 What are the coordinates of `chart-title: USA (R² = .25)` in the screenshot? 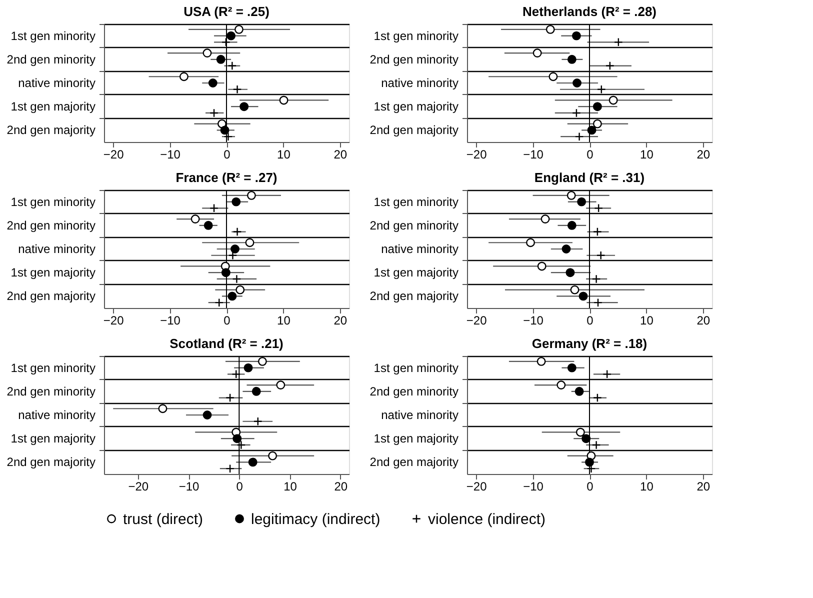 It's located at (227, 12).